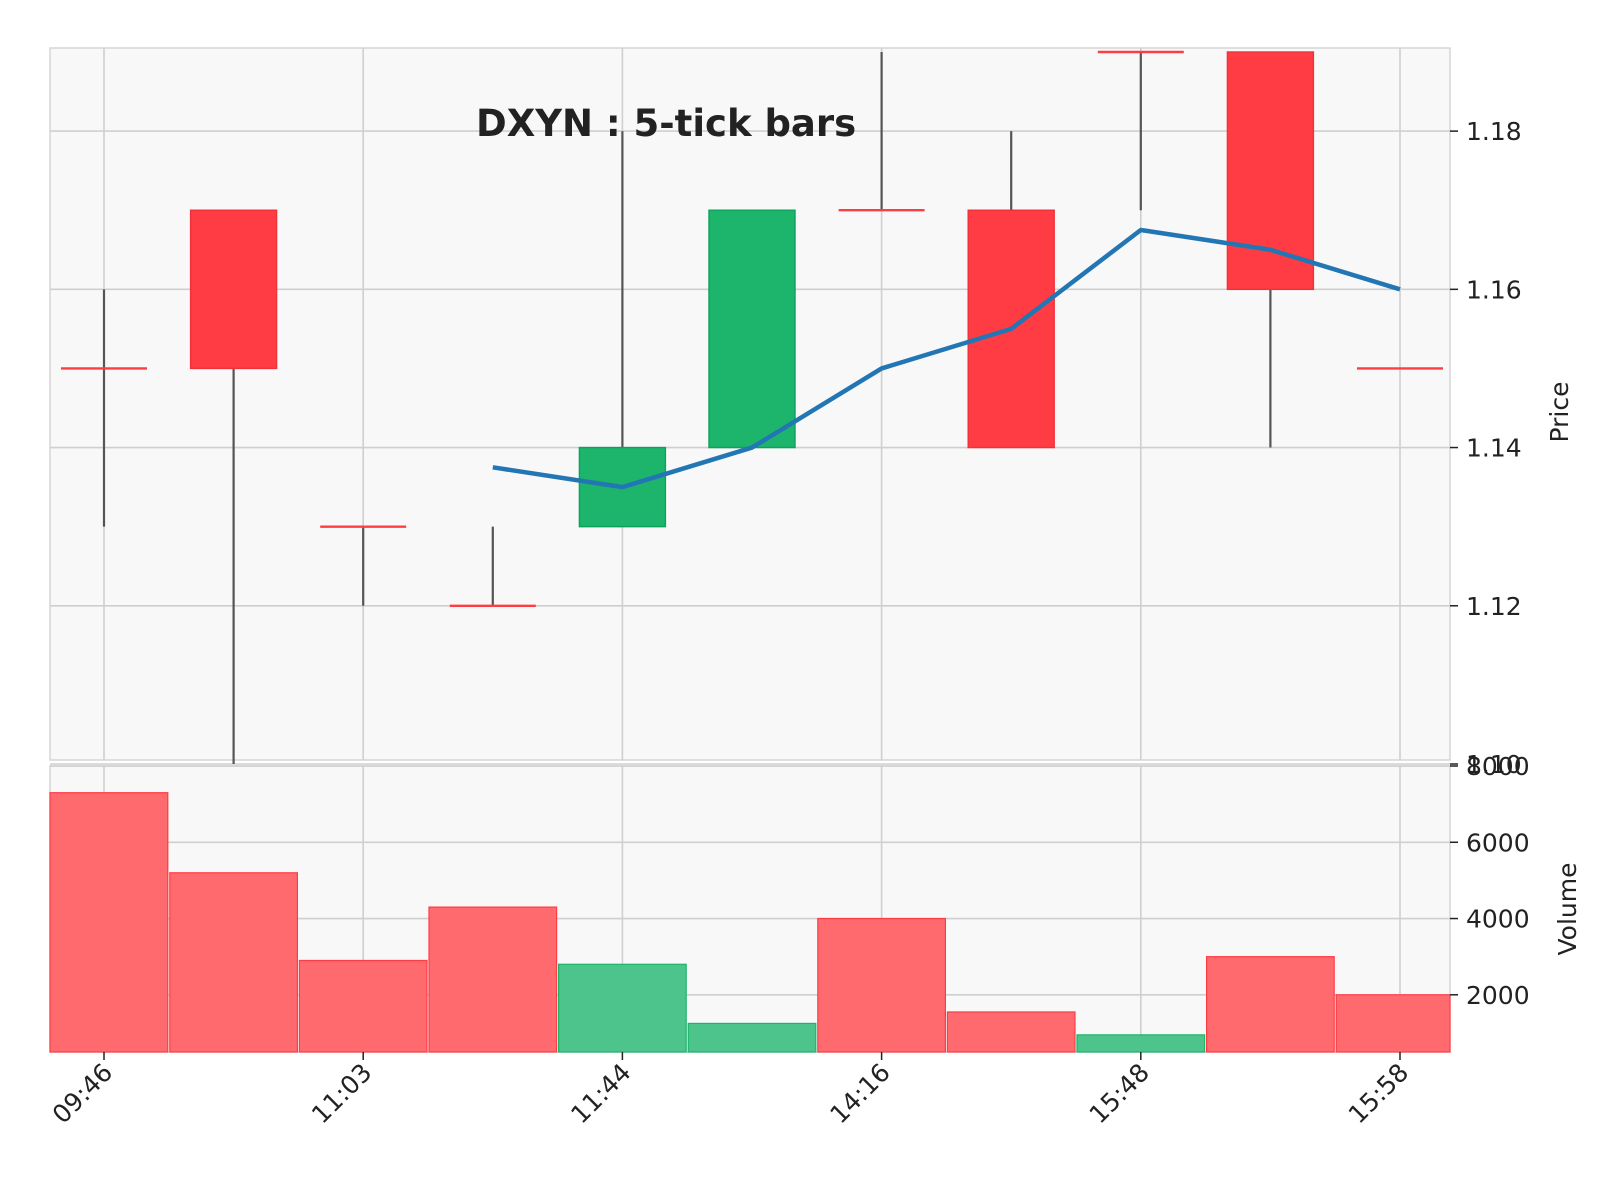 Image resolution: width=1618 pixels, height=1188 pixels. Describe the element at coordinates (1498, 842) in the screenshot. I see `volume-tick-label: 6000` at that location.